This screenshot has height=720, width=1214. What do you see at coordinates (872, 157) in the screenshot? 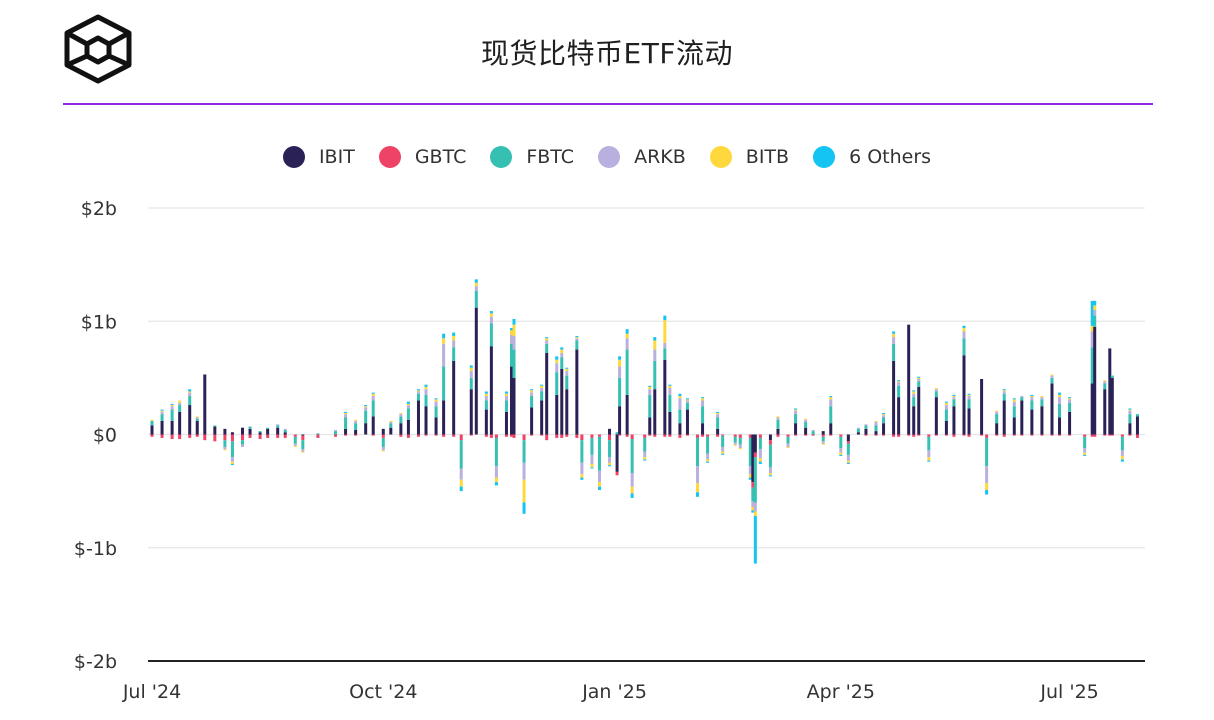
I see `legend-item-others: 6 Others` at bounding box center [872, 157].